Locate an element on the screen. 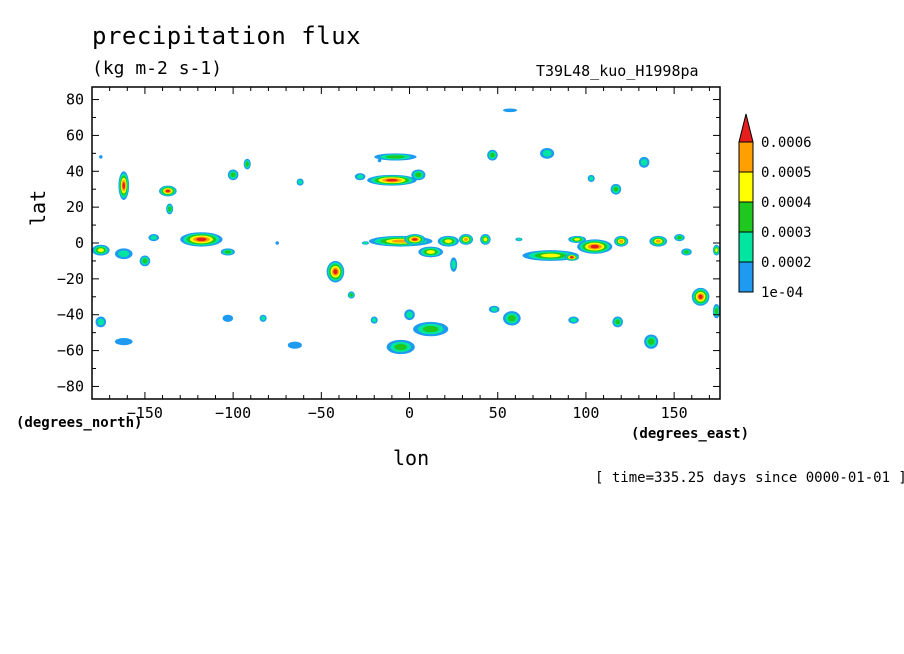  y-tick-label: −40 is located at coordinates (70, 315).